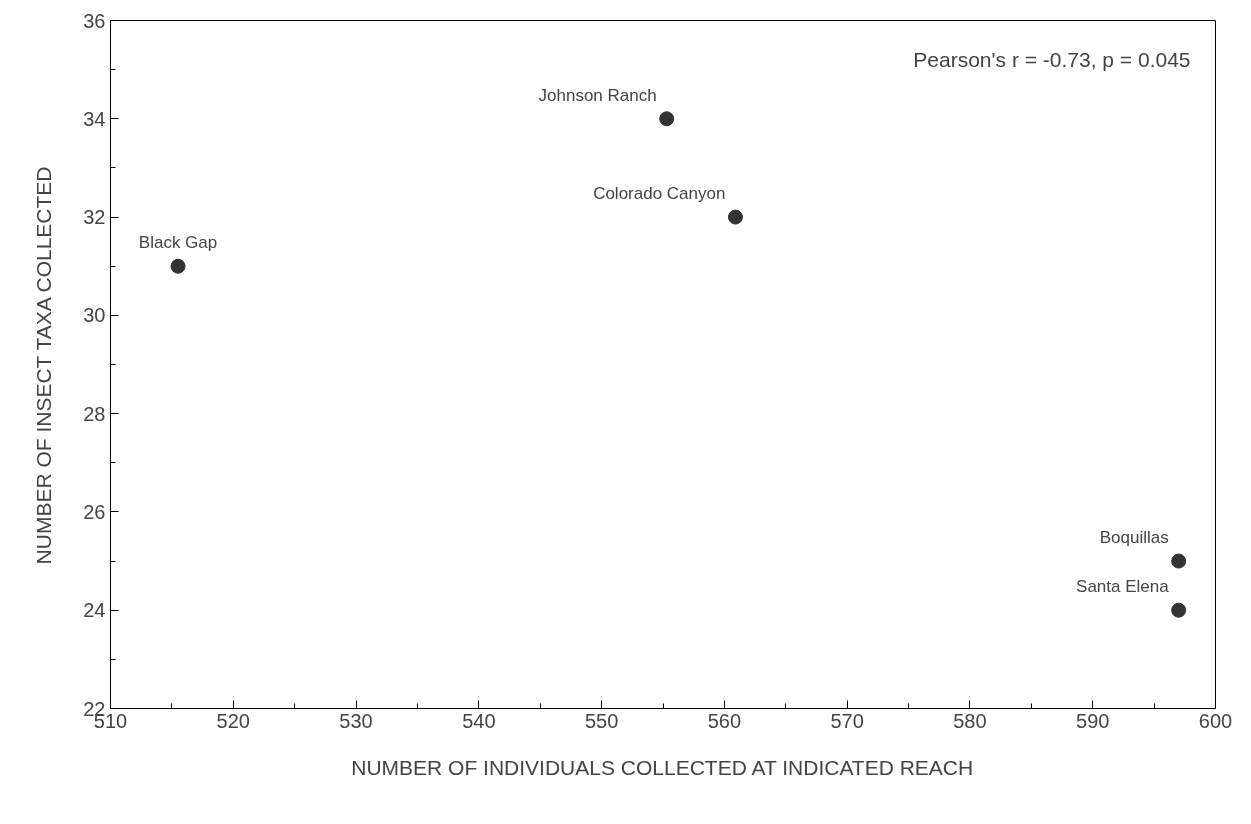 This screenshot has height=824, width=1251. Describe the element at coordinates (94, 315) in the screenshot. I see `y-tick-label: 30` at that location.